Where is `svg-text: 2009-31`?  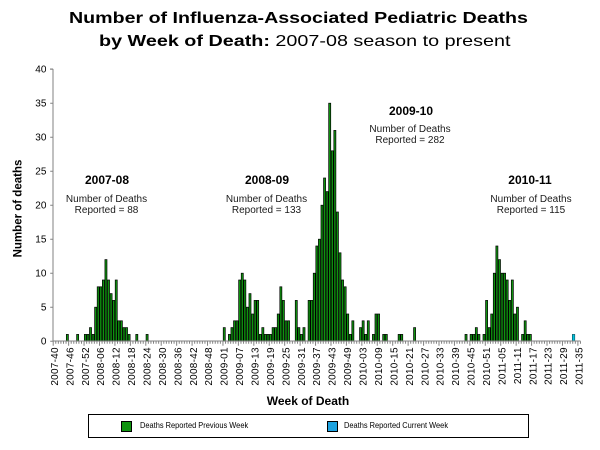 svg-text: 2009-31 is located at coordinates (302, 366).